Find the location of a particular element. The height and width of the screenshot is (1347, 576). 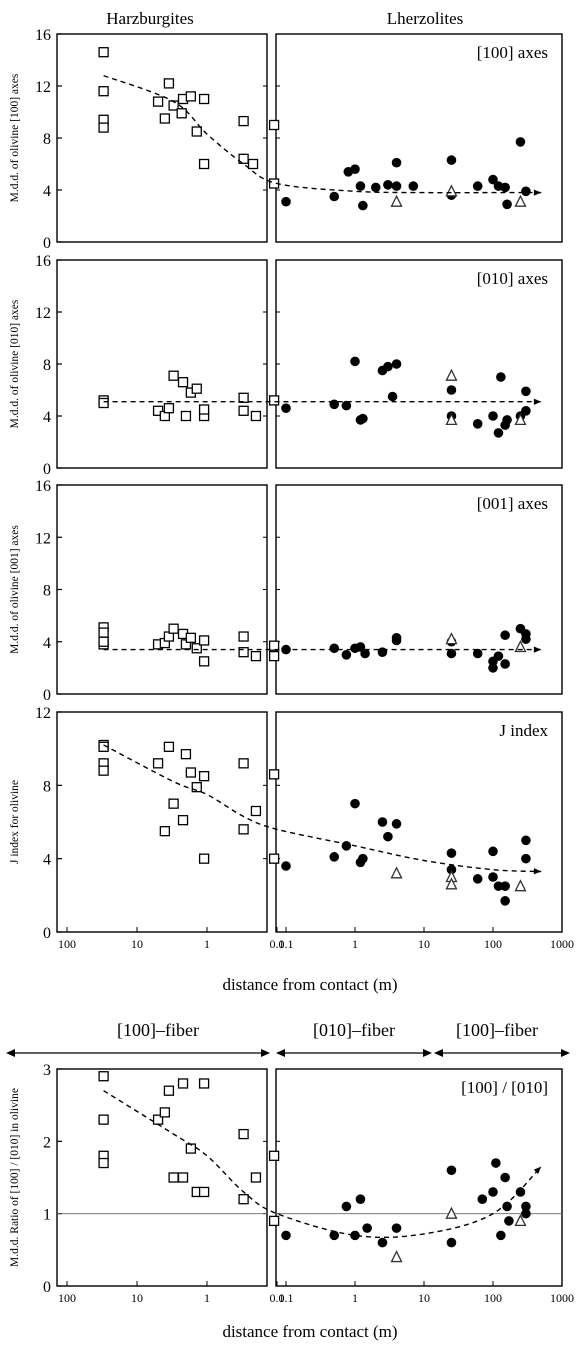

x-tick-label: 10 is located at coordinates (424, 944).